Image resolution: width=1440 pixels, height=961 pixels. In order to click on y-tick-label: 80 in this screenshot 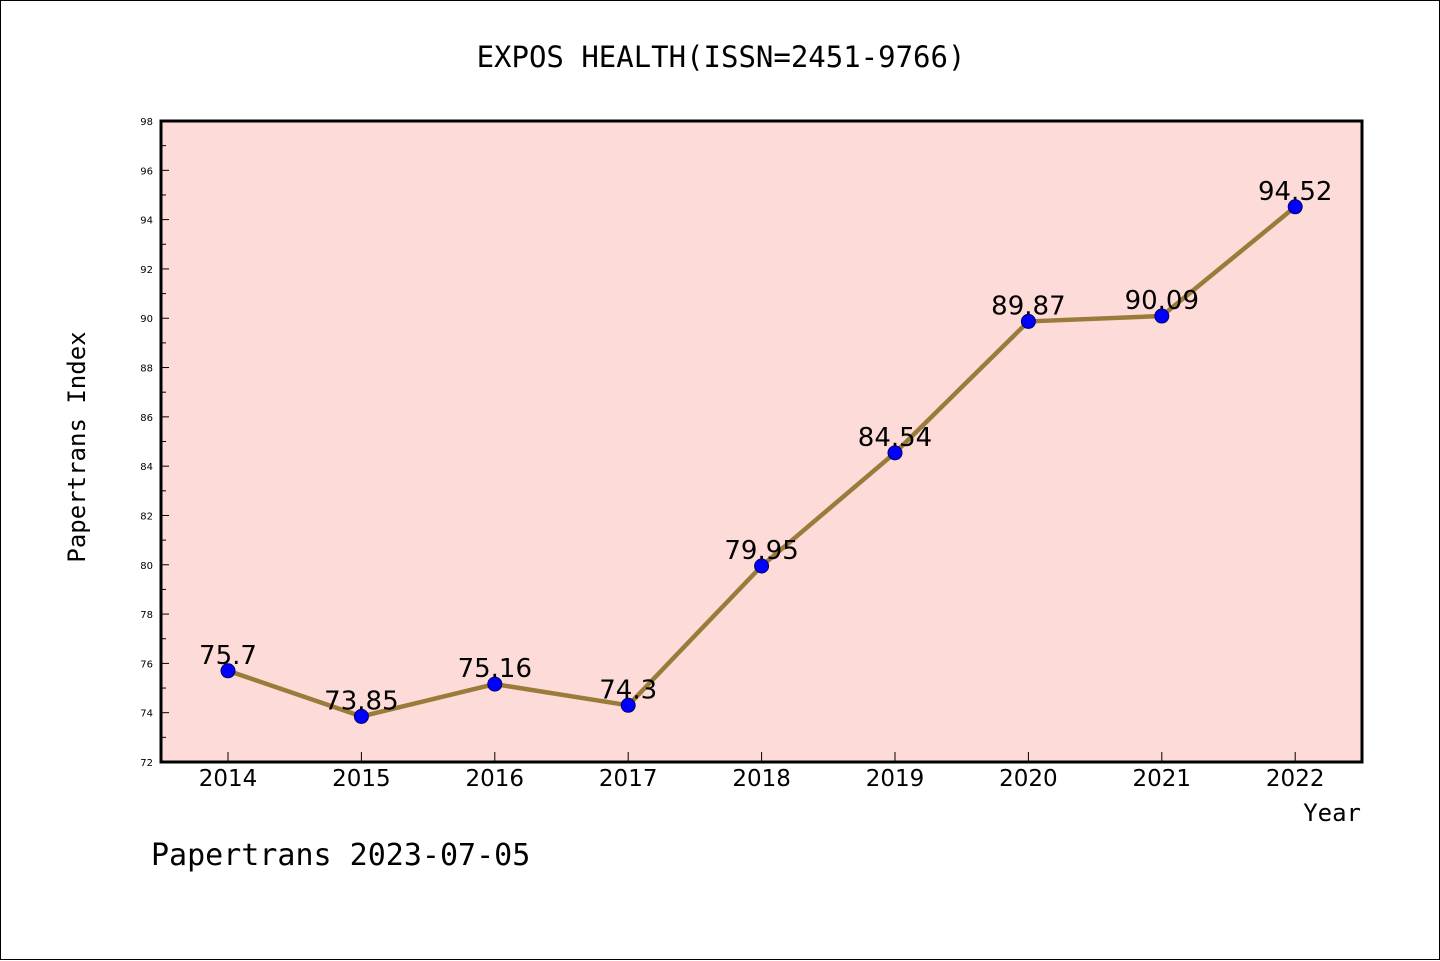, I will do `click(146, 566)`.